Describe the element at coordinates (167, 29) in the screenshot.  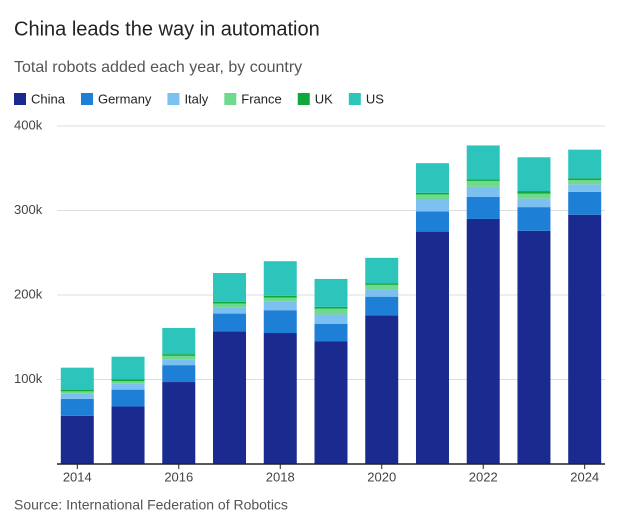
I see `chart-title: China leads the way in automation` at that location.